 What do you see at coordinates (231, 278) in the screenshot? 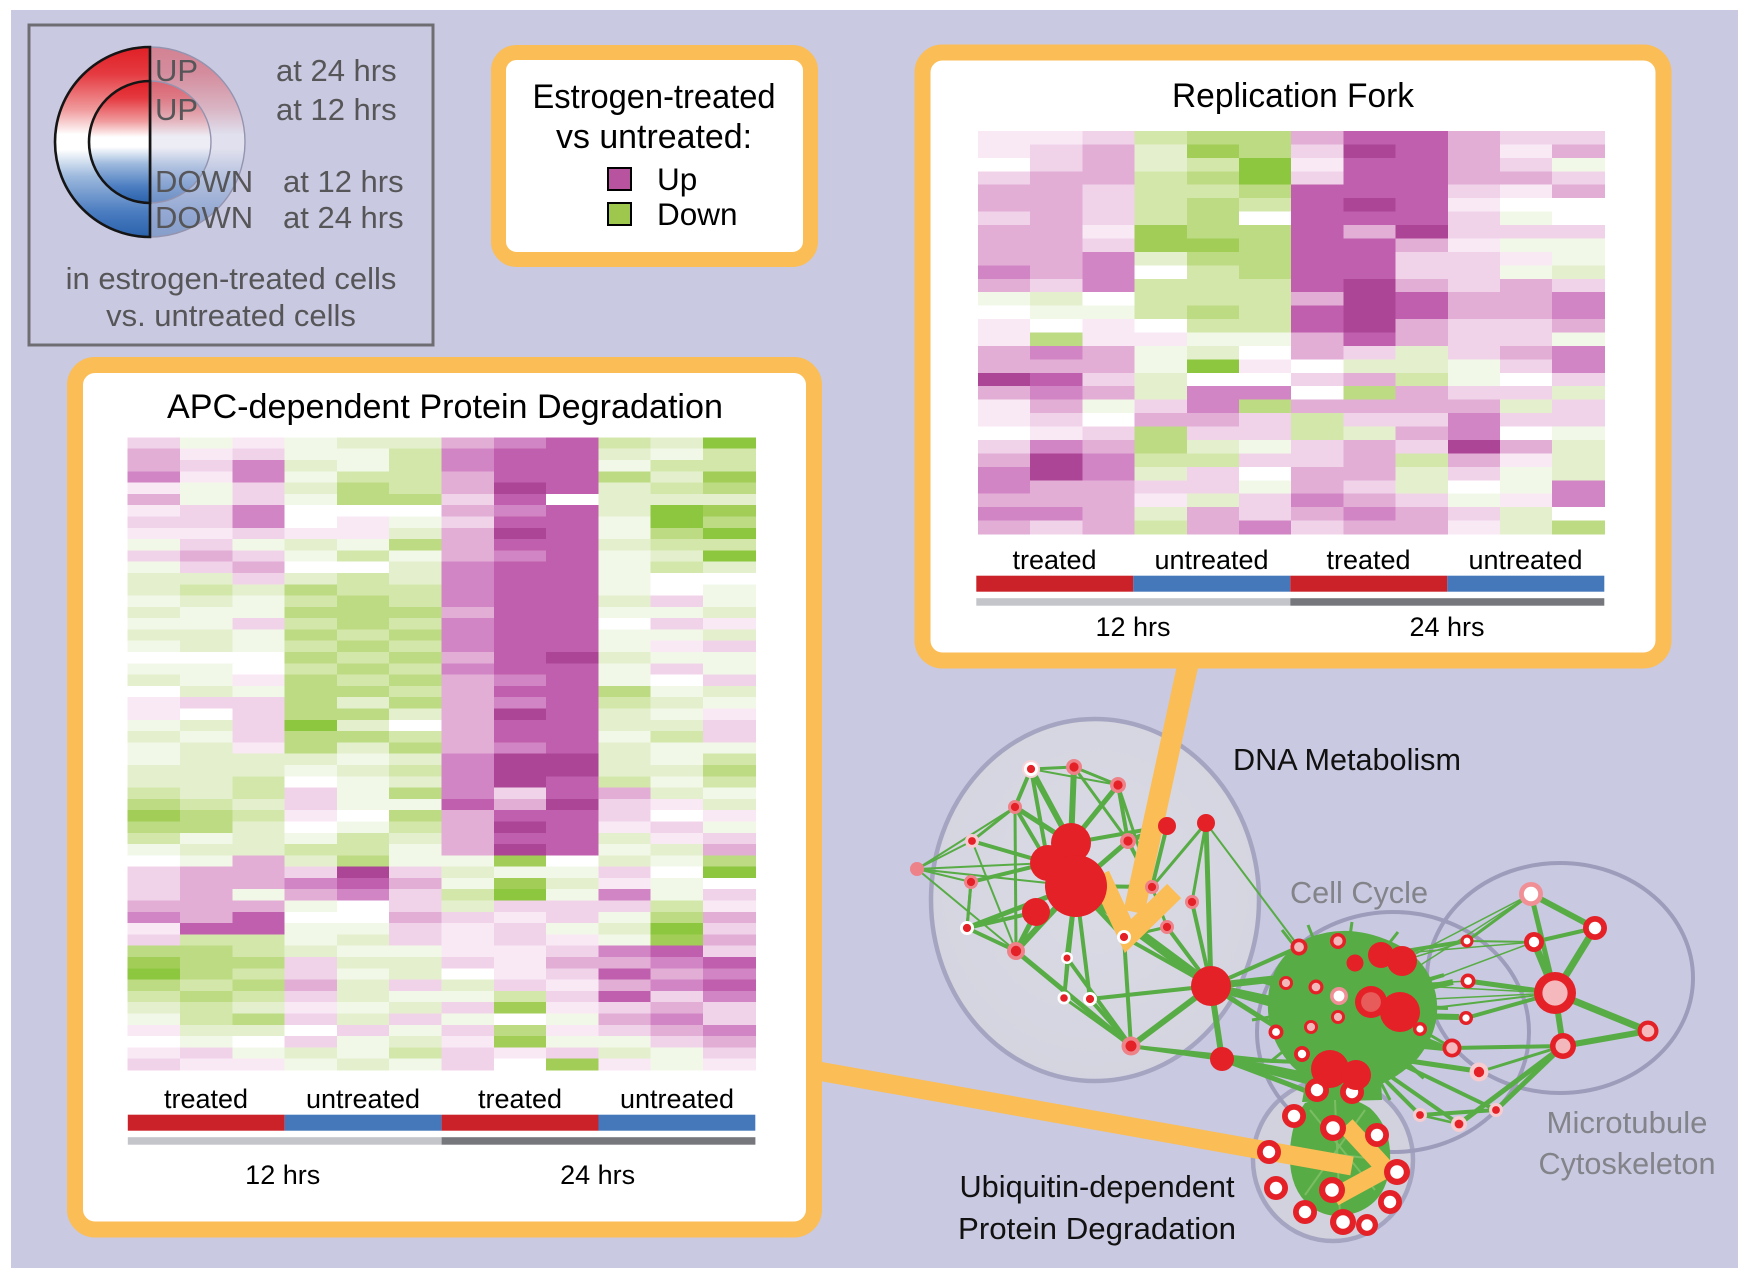
I see `svg-text: in estrogen-treated cells` at bounding box center [231, 278].